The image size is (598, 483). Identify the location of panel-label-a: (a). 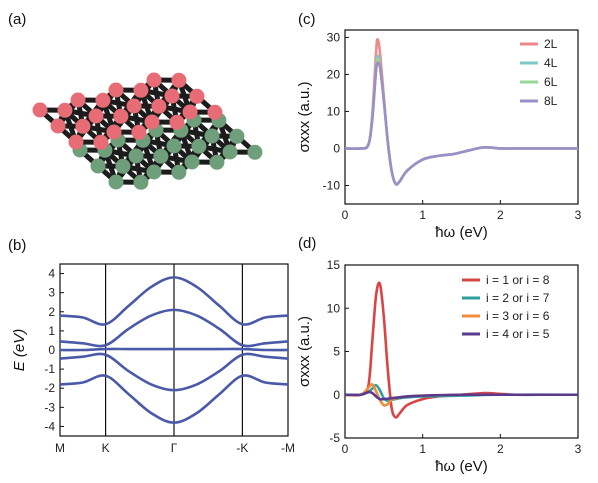
(17, 19).